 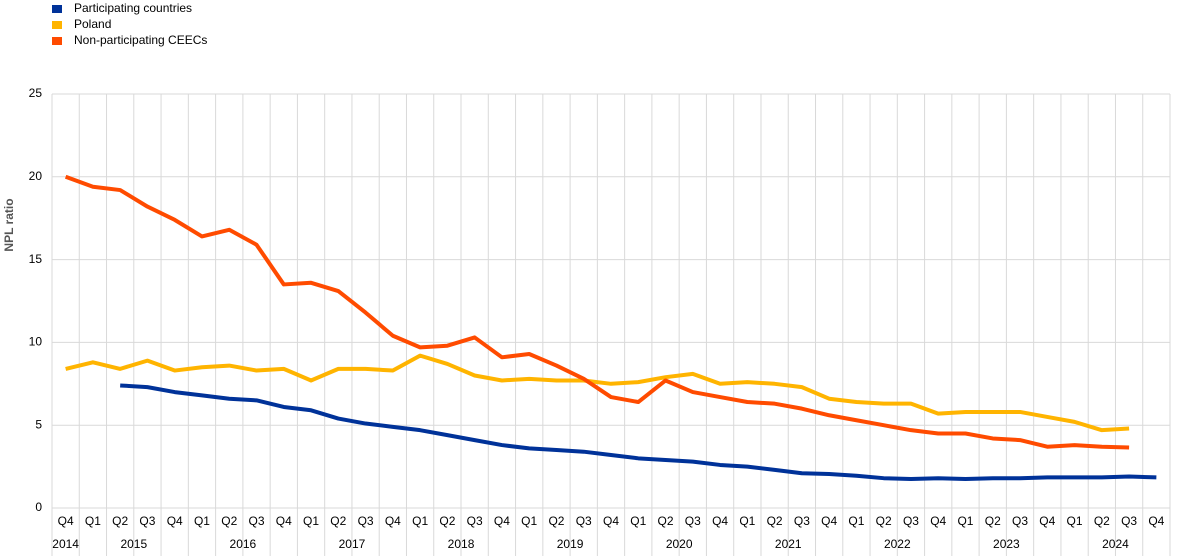 What do you see at coordinates (133, 544) in the screenshot?
I see `x-year-label: 2015` at bounding box center [133, 544].